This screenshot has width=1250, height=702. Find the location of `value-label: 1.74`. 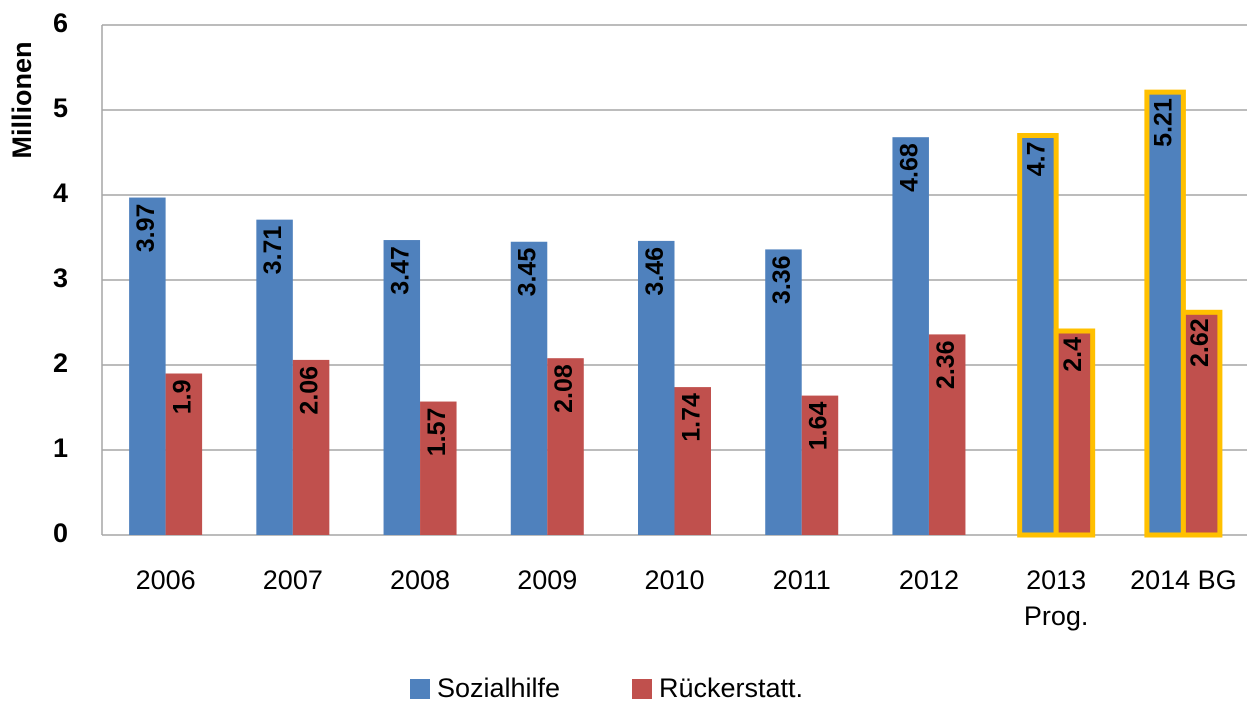

value-label: 1.74 is located at coordinates (691, 417).